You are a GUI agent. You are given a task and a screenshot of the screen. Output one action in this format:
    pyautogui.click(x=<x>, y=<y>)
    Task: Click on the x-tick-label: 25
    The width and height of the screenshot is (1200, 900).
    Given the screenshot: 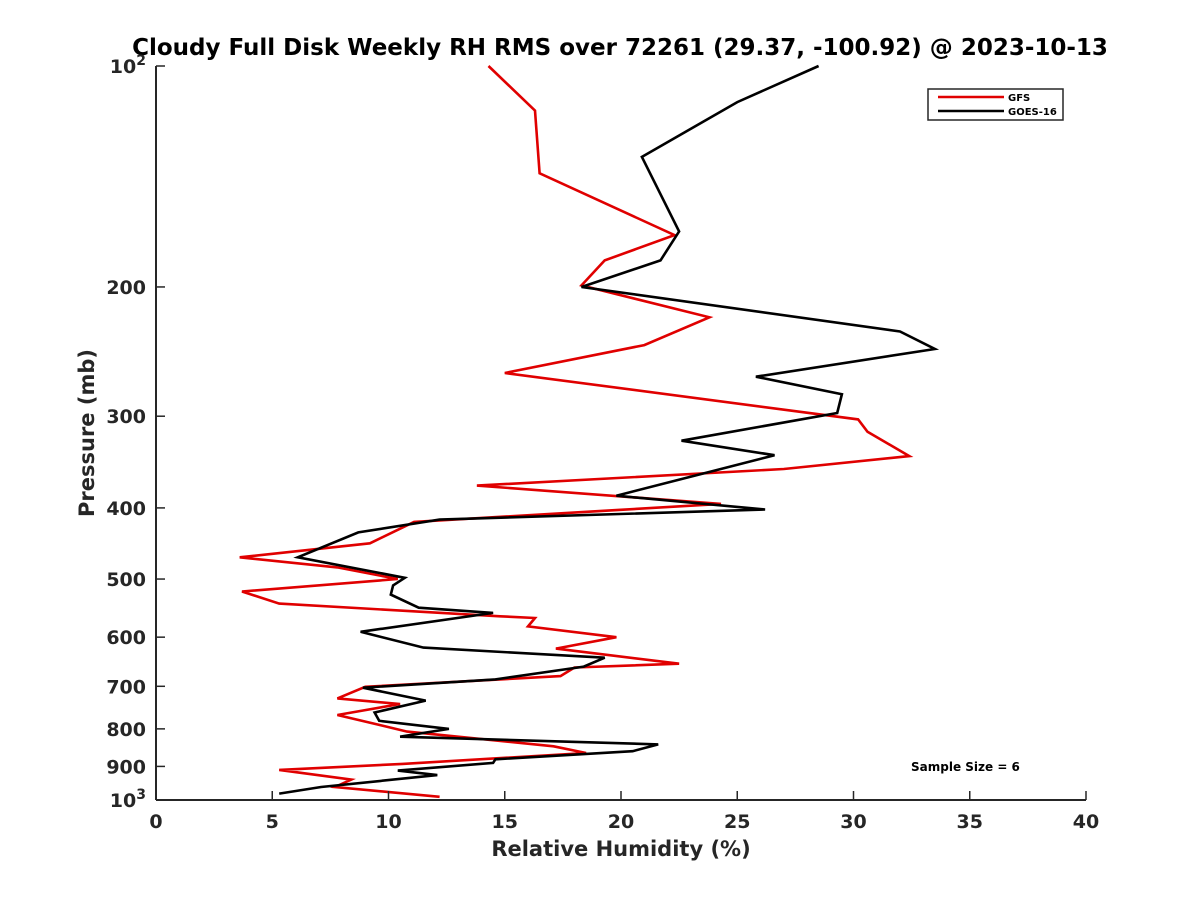 What is the action you would take?
    pyautogui.click(x=737, y=822)
    